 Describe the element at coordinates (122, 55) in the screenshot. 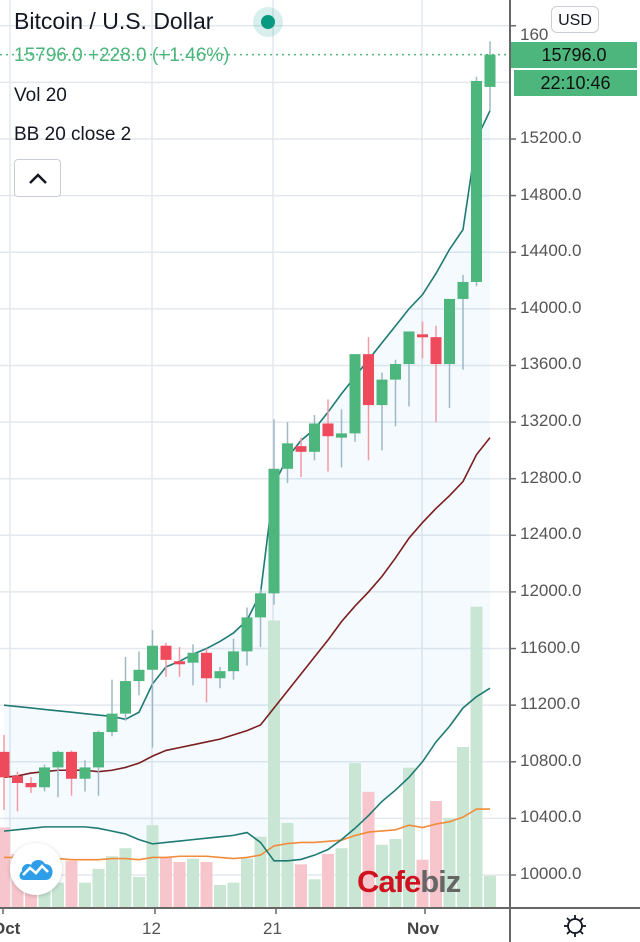

I see `price-change-line: 15796.0 +228.0 (+1.46%)` at that location.